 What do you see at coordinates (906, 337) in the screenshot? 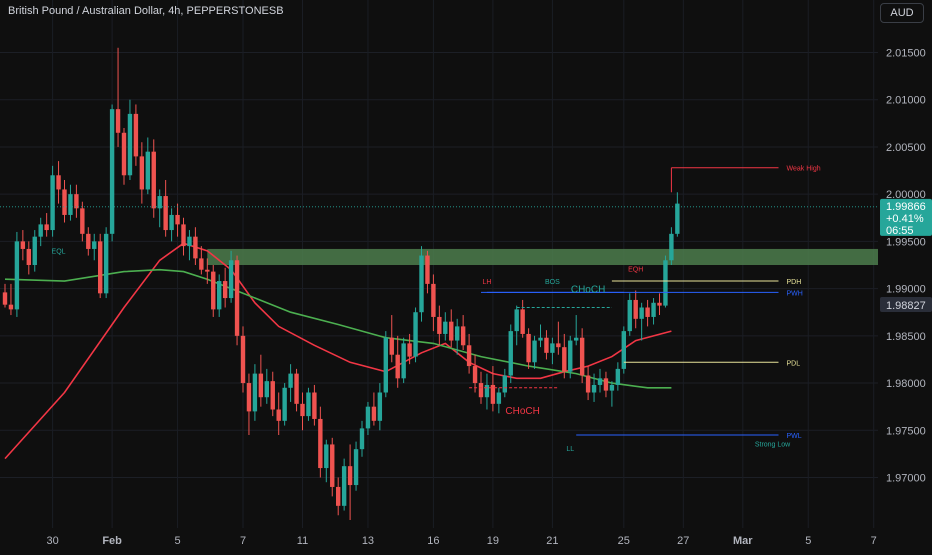
I see `y-tick-label: 1.98500` at bounding box center [906, 337].